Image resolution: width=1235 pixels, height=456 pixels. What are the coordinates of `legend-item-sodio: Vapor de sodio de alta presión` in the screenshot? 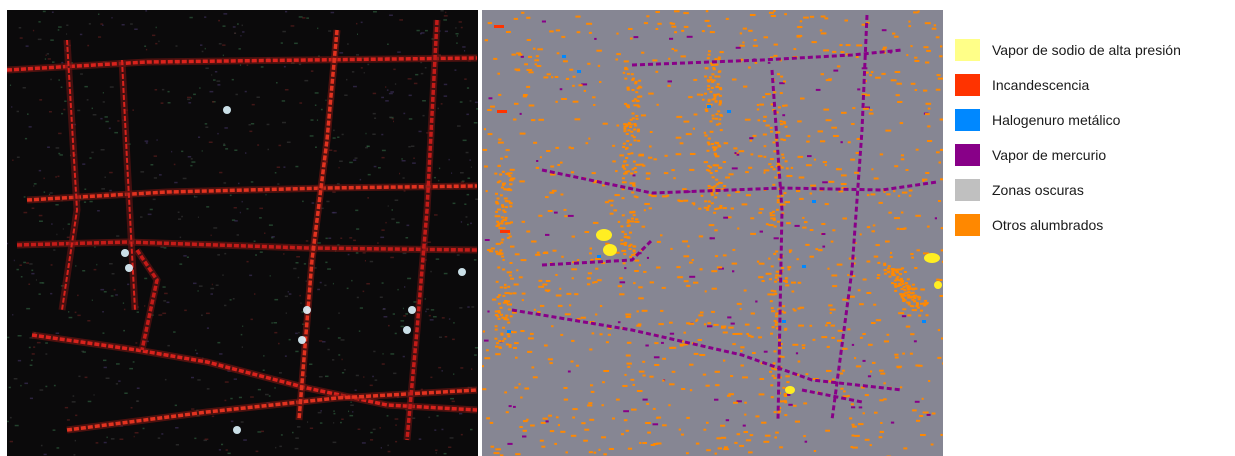 It's located at (1068, 49).